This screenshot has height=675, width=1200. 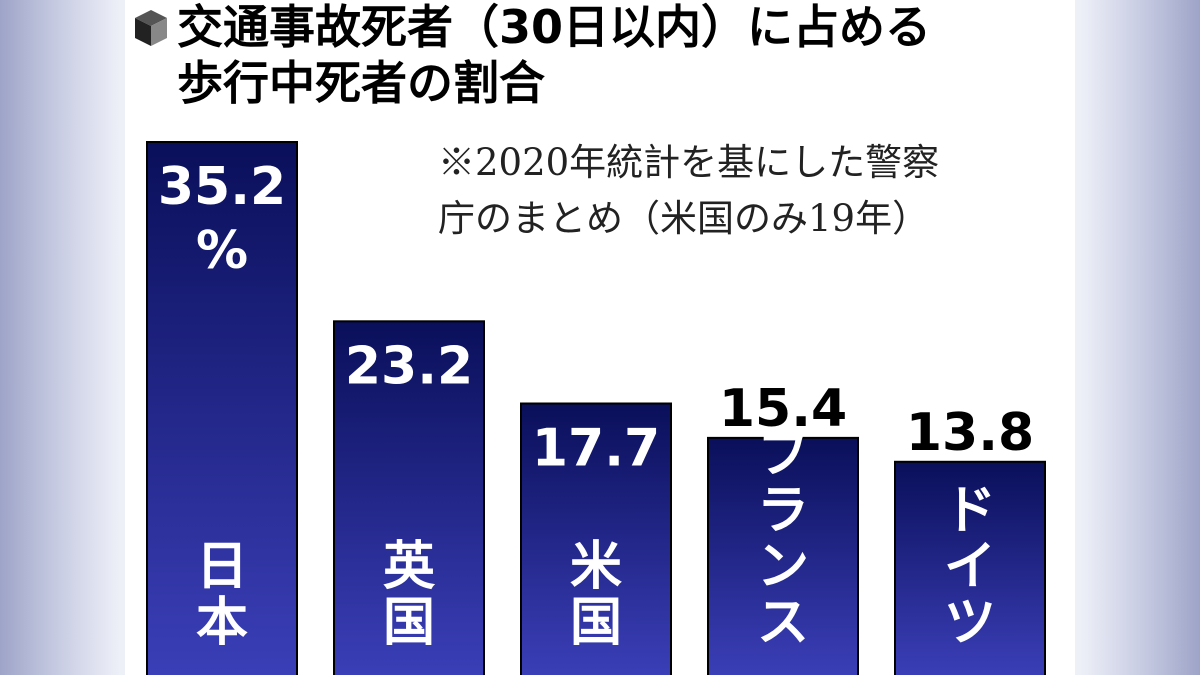 I want to click on source-note-line-2: 庁のまとめ（米国のみ19年）, so click(x=684, y=218).